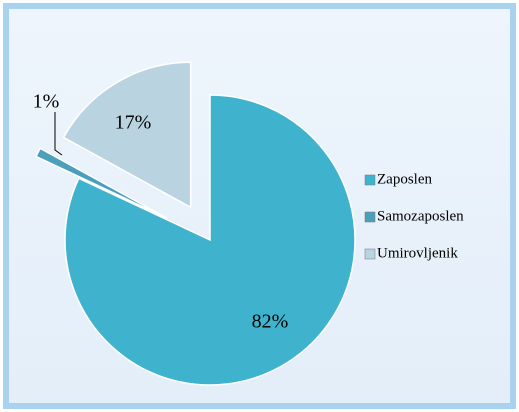 The height and width of the screenshot is (412, 519). Describe the element at coordinates (46, 102) in the screenshot. I see `data-label: 1%` at that location.